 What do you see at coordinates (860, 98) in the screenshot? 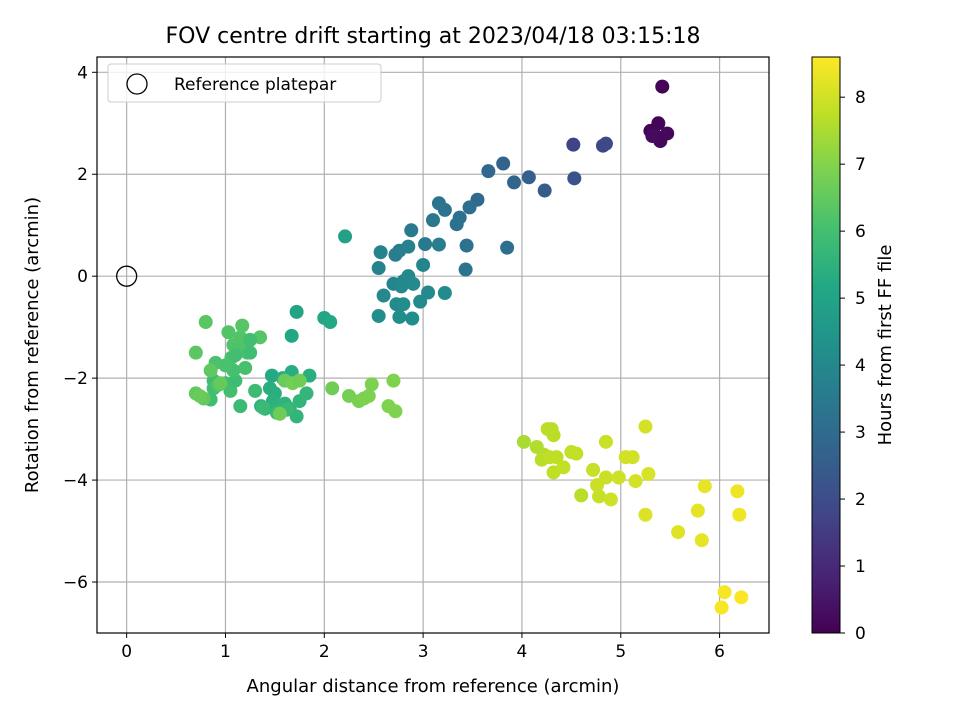
I see `colorbar-tick-label: 8` at bounding box center [860, 98].